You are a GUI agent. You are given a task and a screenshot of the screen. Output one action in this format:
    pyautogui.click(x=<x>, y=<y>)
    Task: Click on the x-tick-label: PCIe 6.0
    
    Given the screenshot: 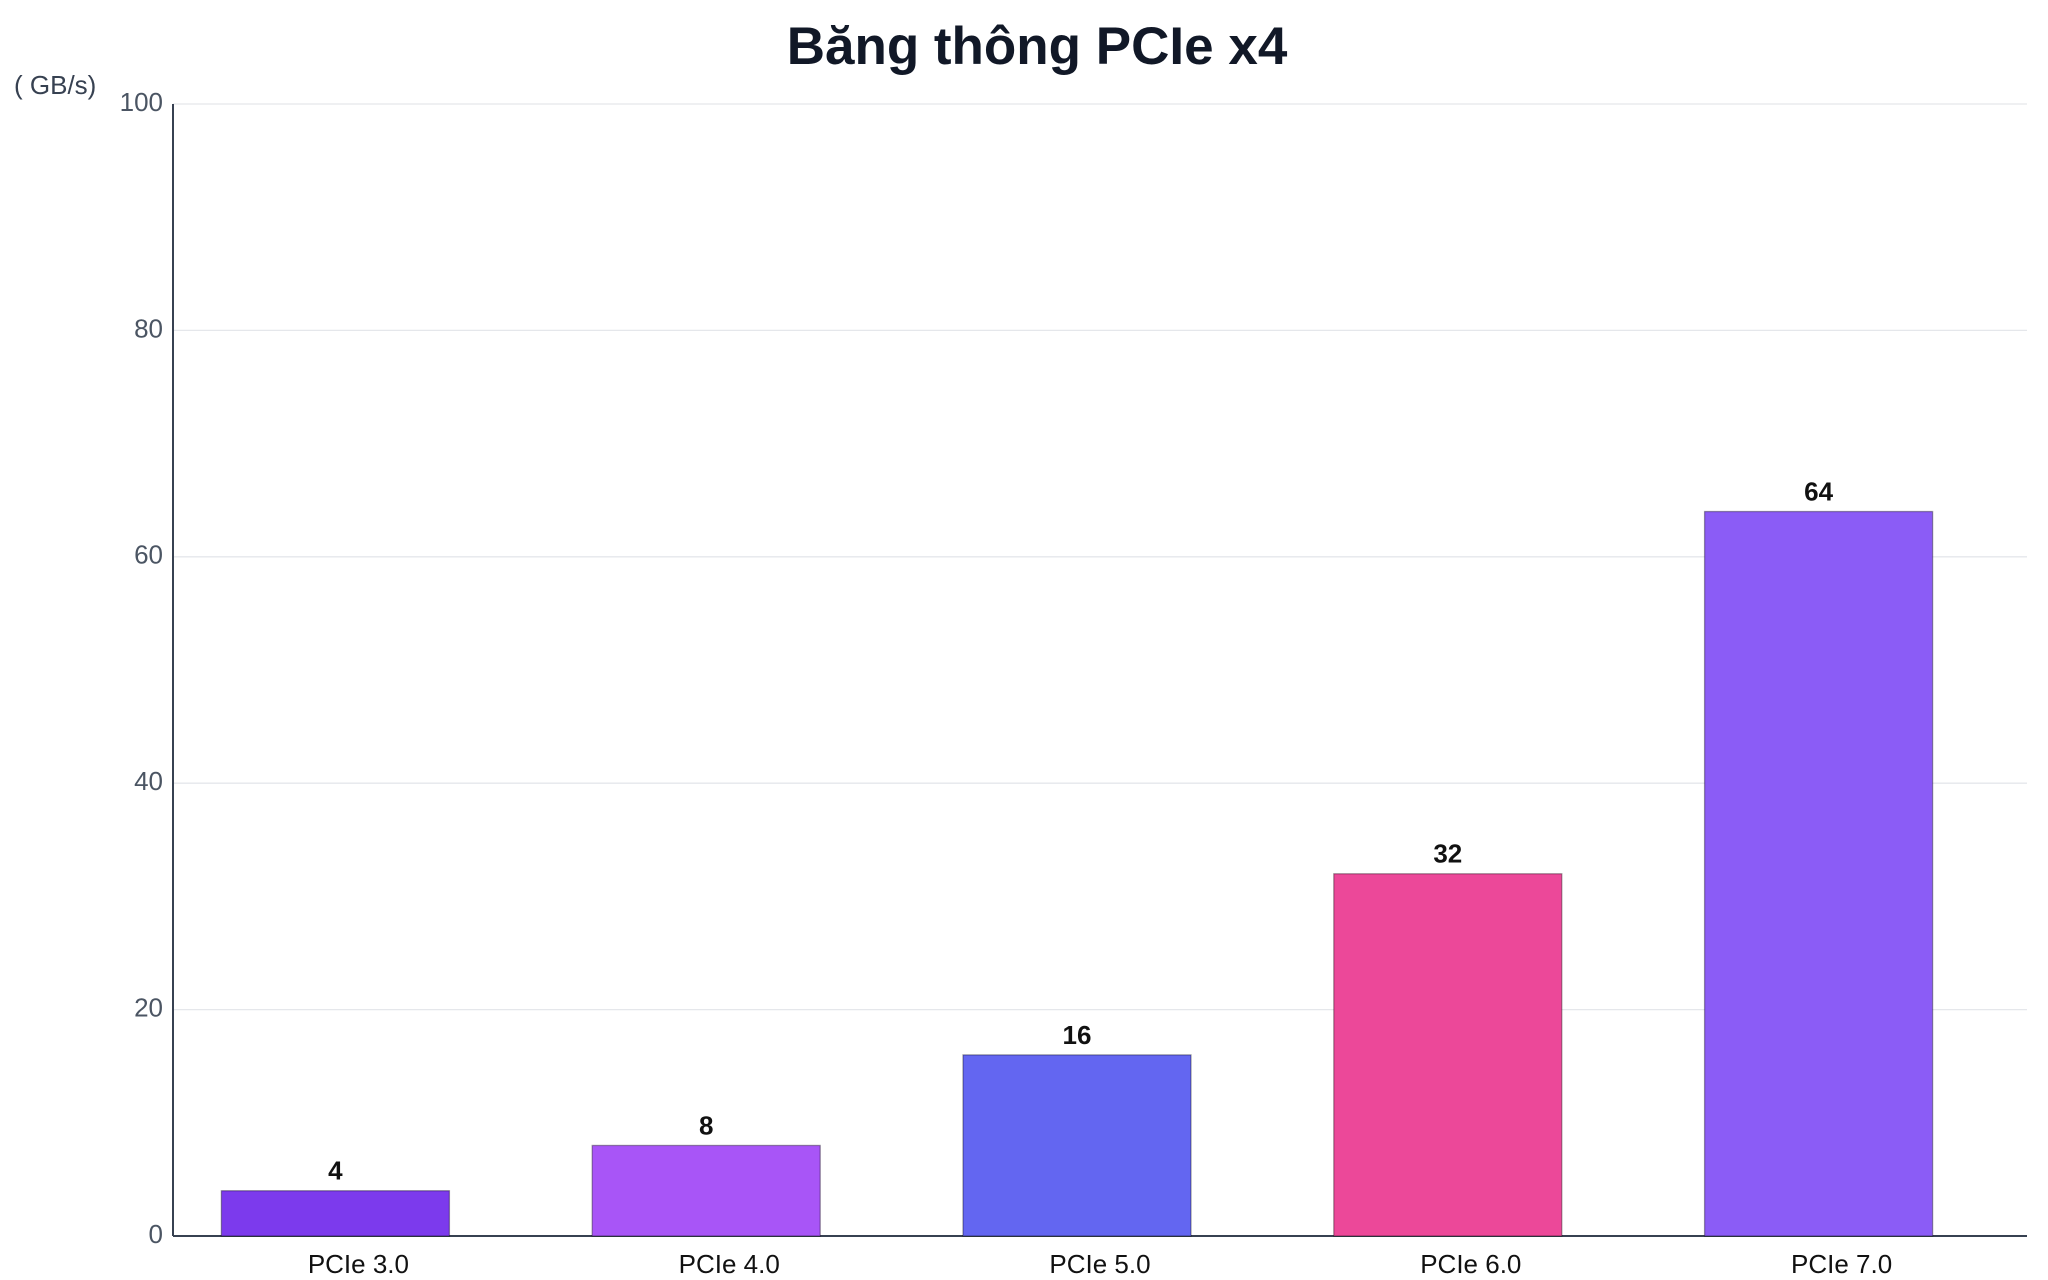 What is the action you would take?
    pyautogui.click(x=1470, y=1264)
    